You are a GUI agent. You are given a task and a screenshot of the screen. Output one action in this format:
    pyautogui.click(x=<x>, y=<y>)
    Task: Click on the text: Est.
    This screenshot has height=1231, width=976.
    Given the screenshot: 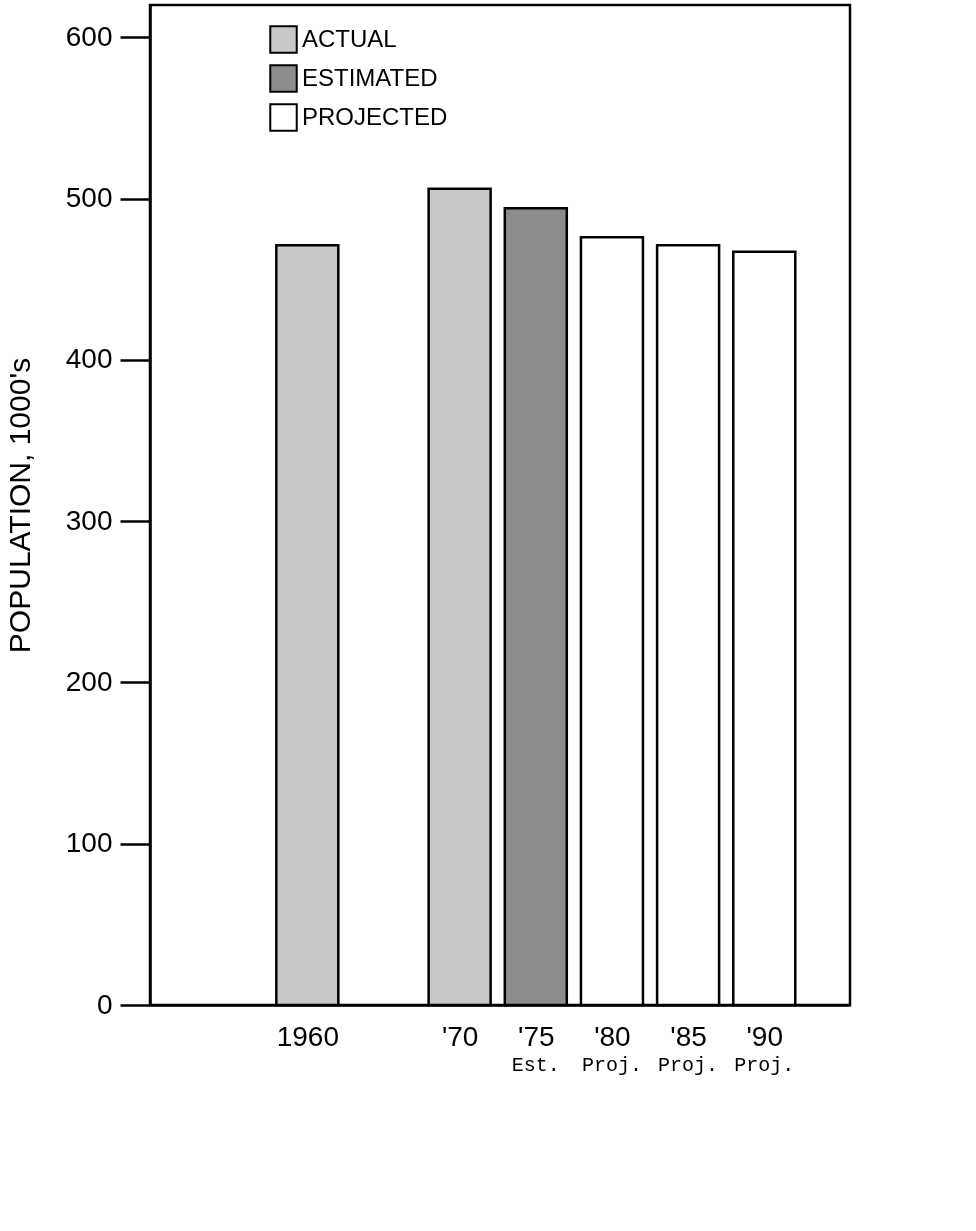 What is the action you would take?
    pyautogui.click(x=535, y=1065)
    